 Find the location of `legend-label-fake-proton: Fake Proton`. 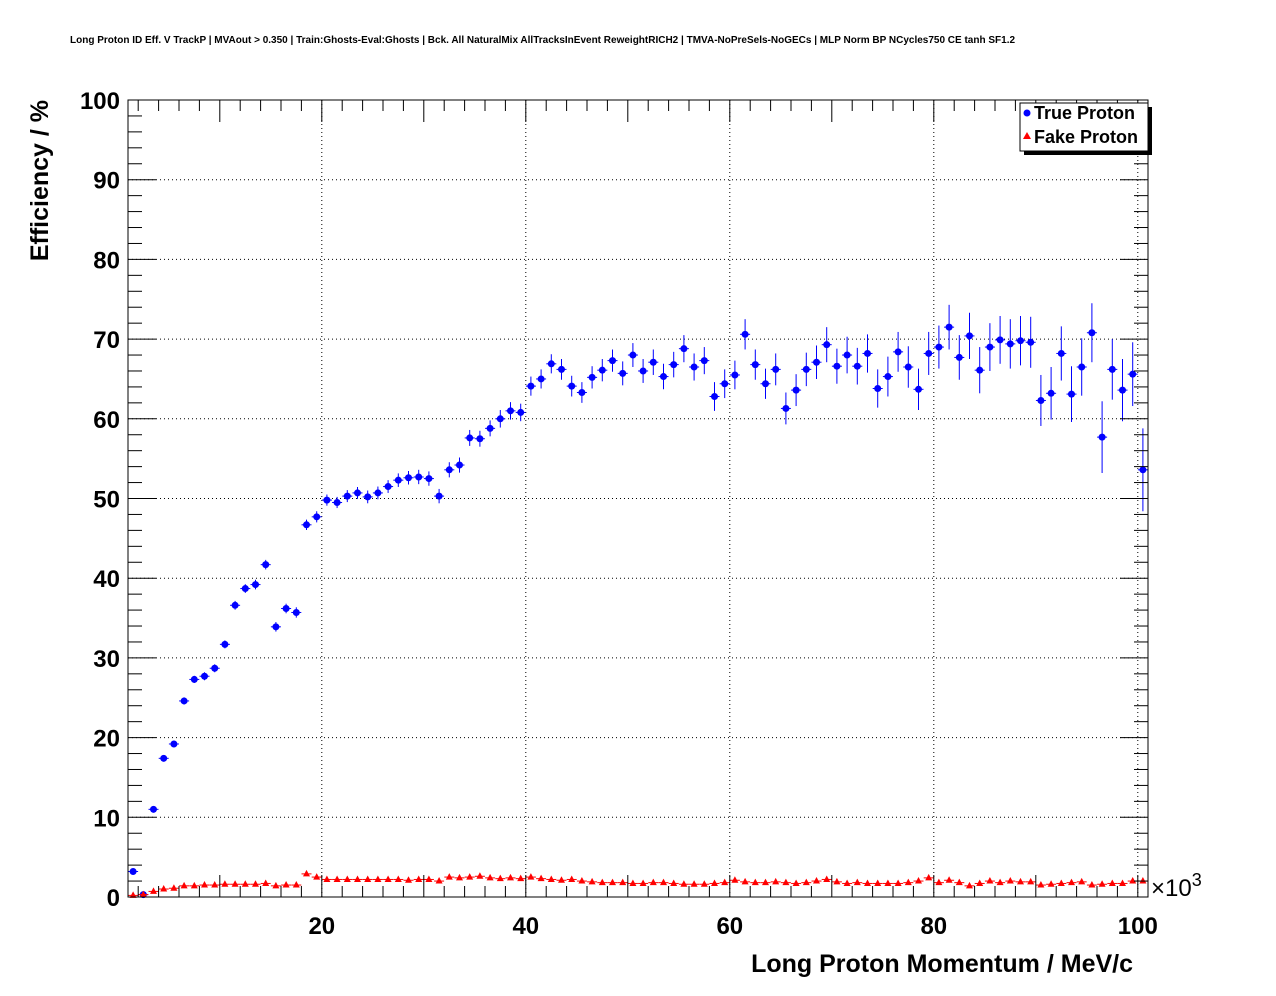

legend-label-fake-proton: Fake Proton is located at coordinates (1086, 137).